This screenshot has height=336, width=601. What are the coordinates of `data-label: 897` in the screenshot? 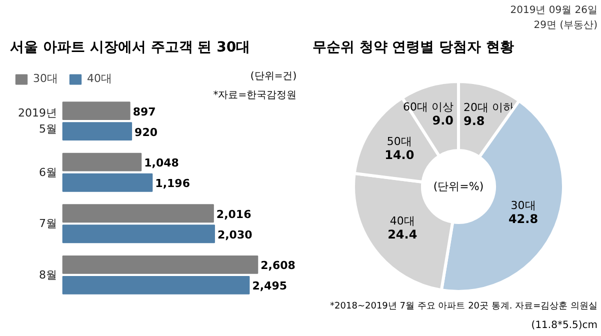 It's located at (144, 111).